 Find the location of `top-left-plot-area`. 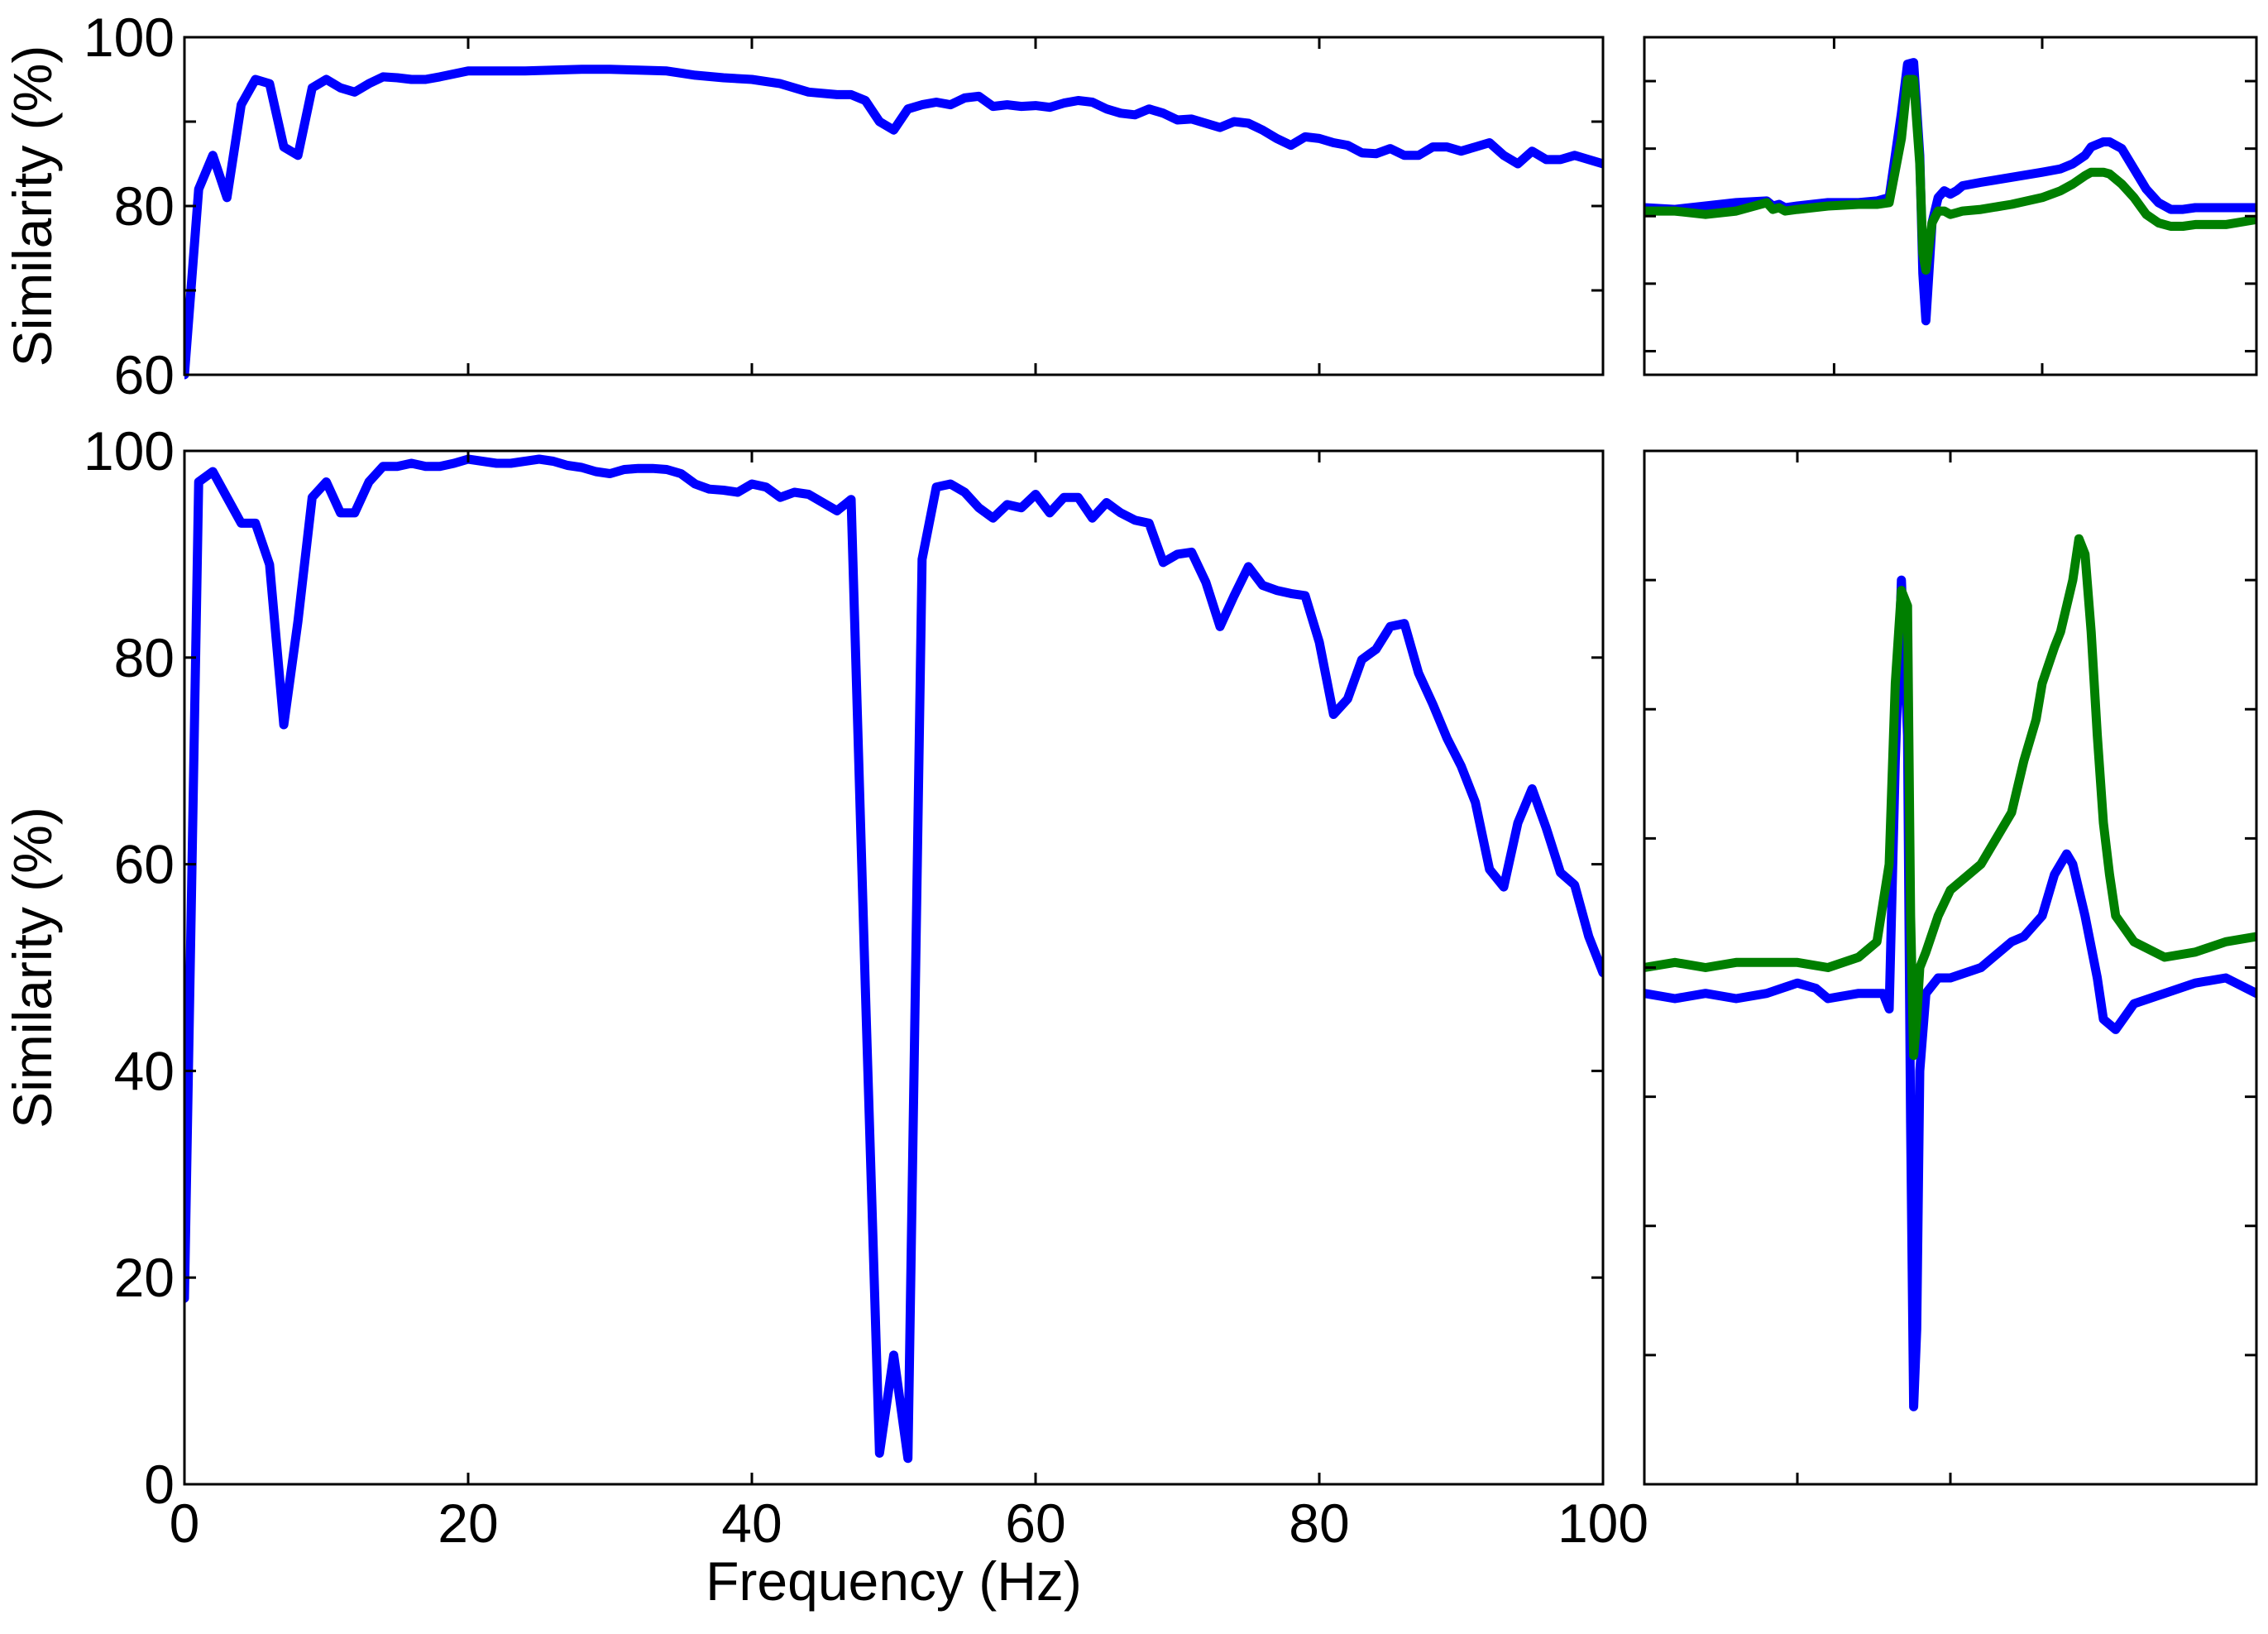

top-left-plot-area is located at coordinates (893, 223).